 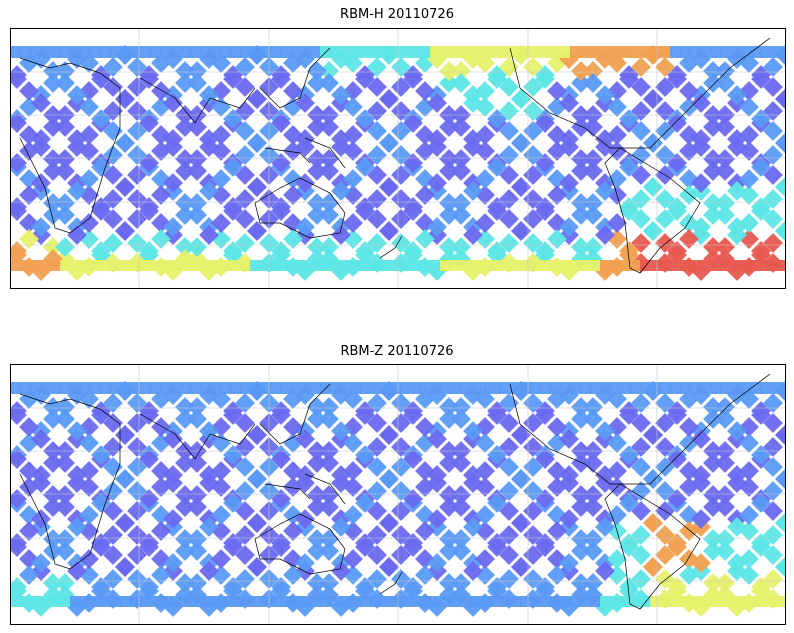 What do you see at coordinates (397, 14) in the screenshot?
I see `panel-title-rbm-h: RBM-H 20110726` at bounding box center [397, 14].